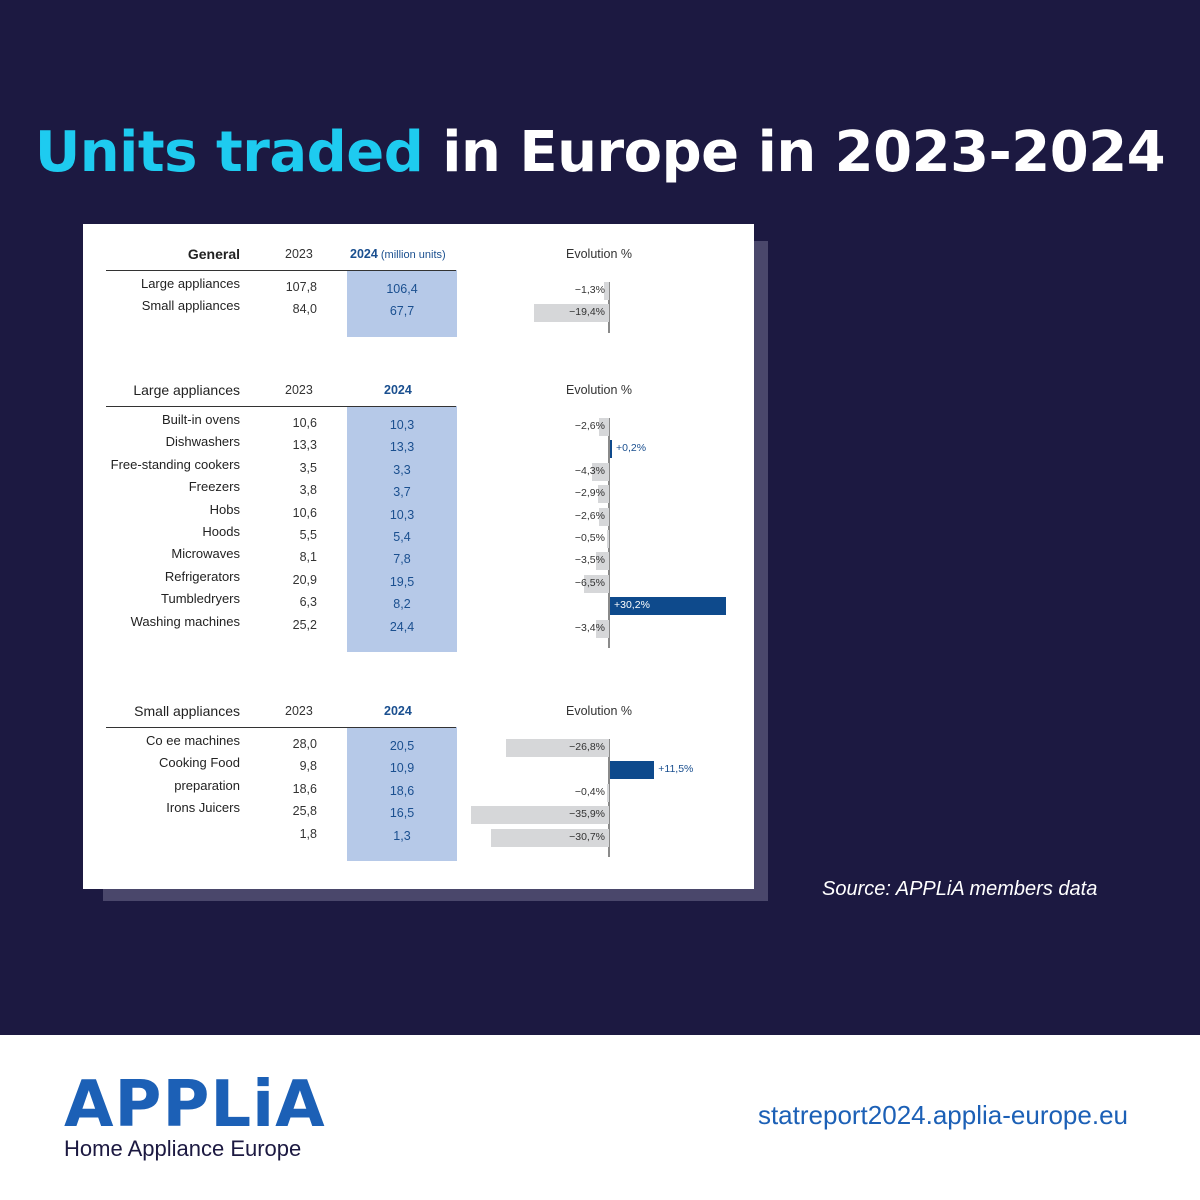  I want to click on row-label: Tumbledryers, so click(200, 599).